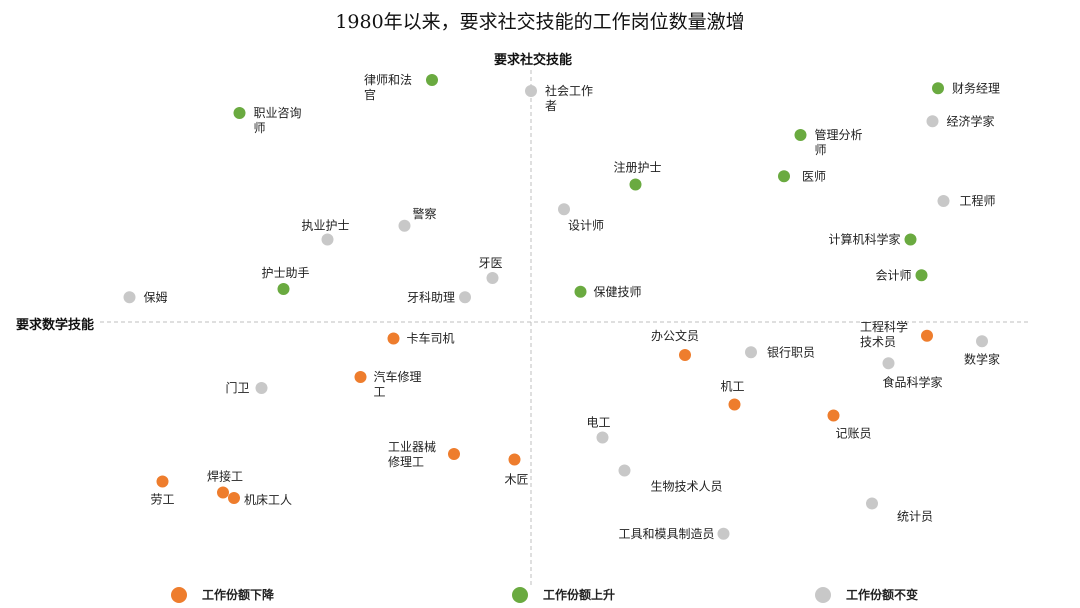  I want to click on point-label: 生物技术人员, so click(687, 487).